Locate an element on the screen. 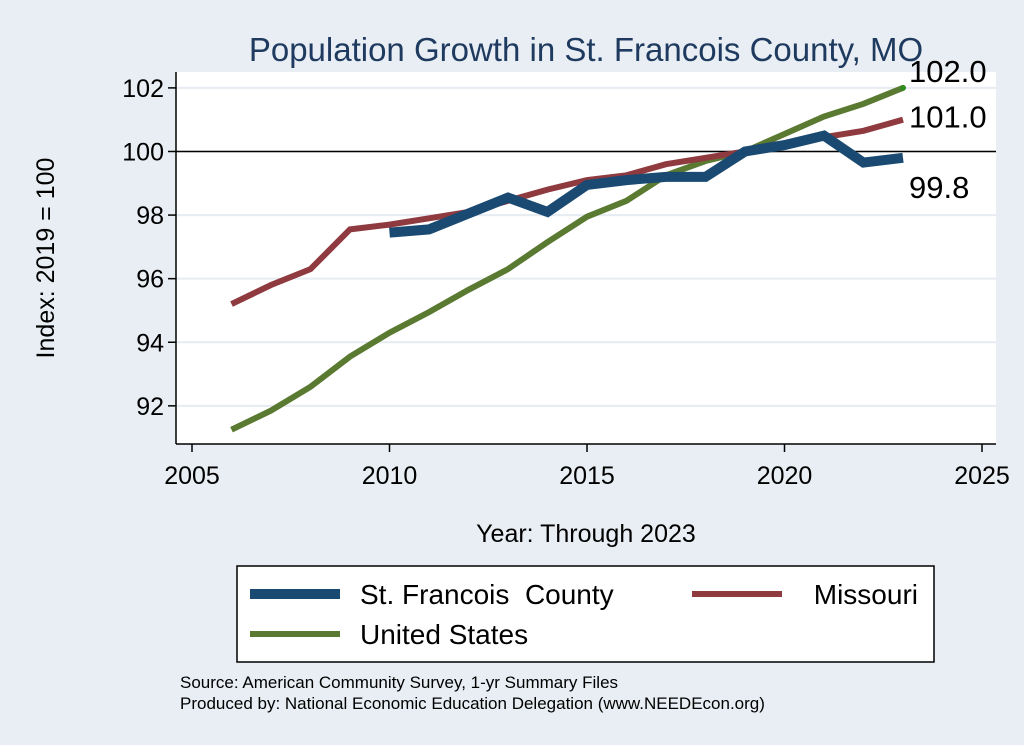 Image resolution: width=1024 pixels, height=745 pixels. legend-box is located at coordinates (585, 614).